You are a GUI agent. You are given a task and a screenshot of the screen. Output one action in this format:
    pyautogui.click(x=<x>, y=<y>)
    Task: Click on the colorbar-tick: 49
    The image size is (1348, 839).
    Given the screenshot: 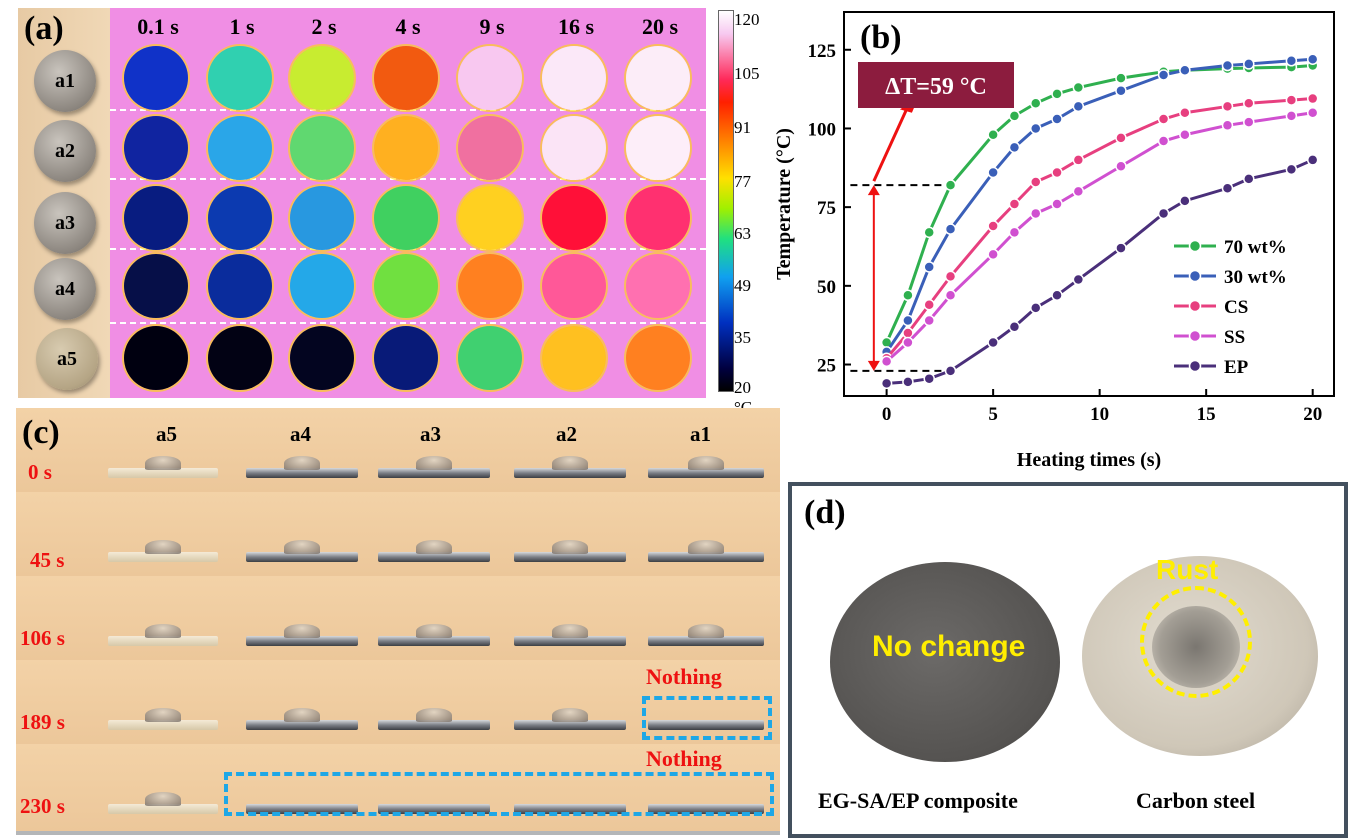 What is the action you would take?
    pyautogui.click(x=742, y=285)
    